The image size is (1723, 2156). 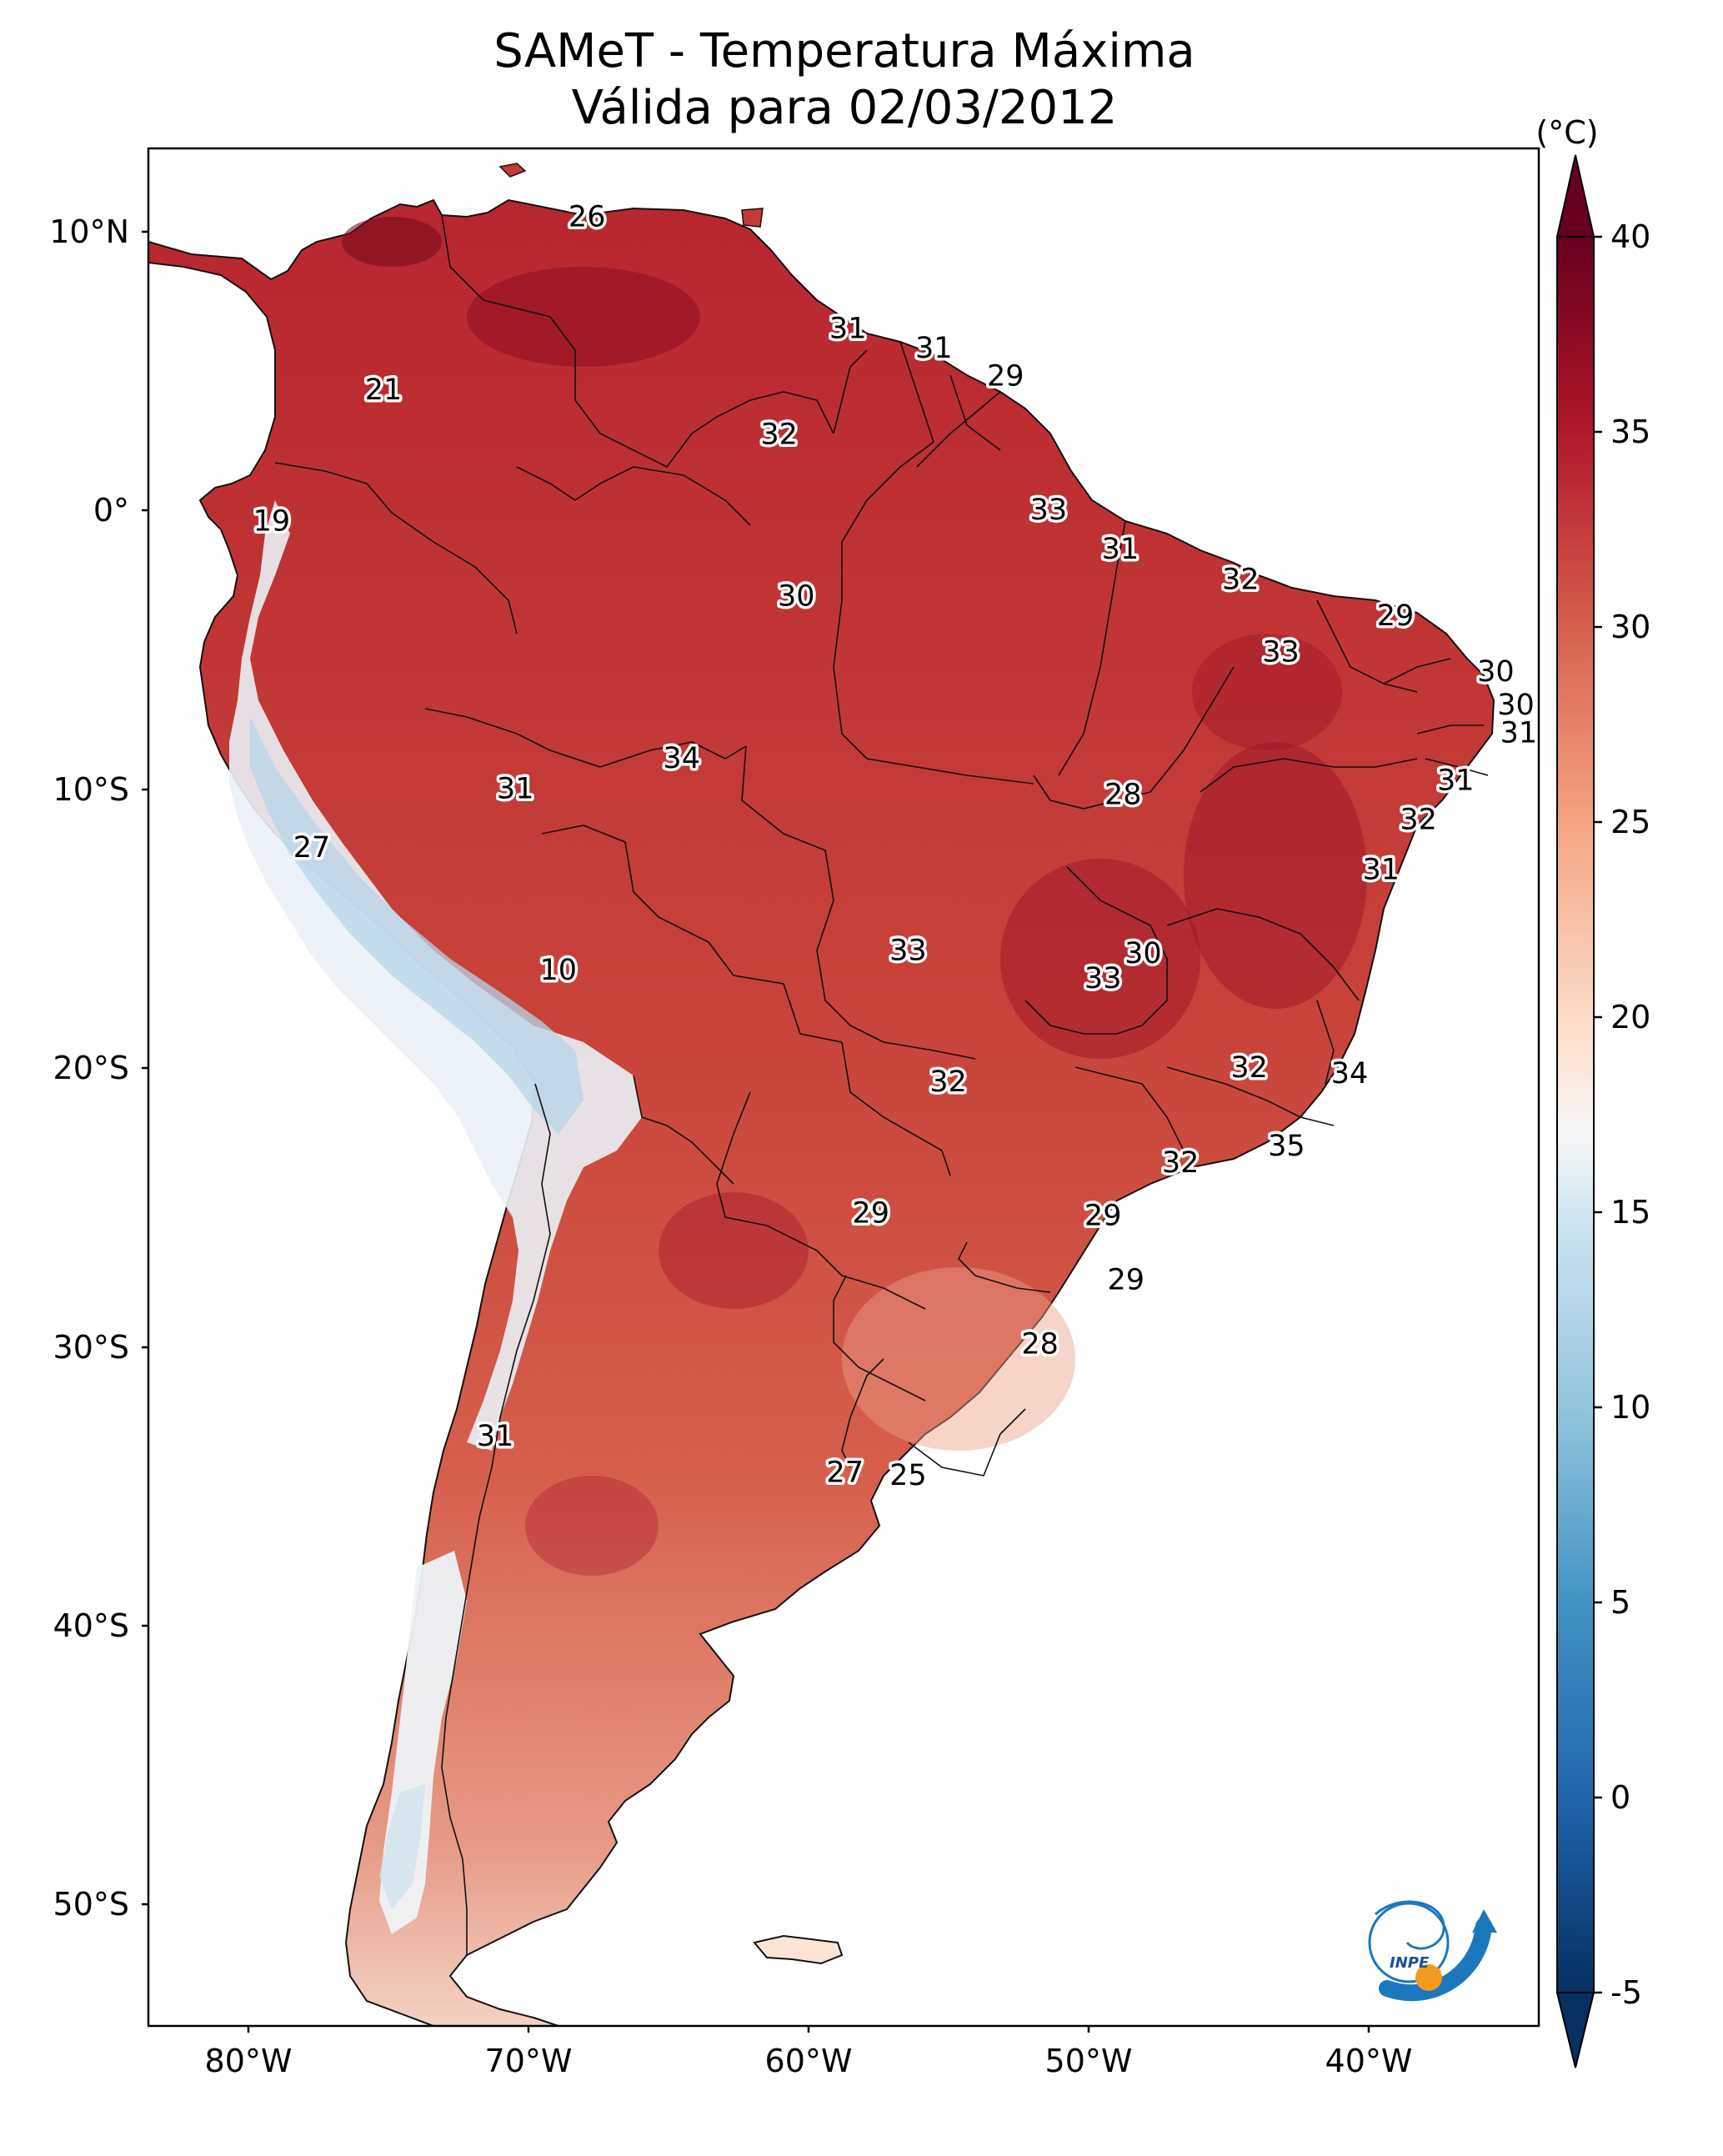 I want to click on title-line-2: Válida para 02/03/2012, so click(x=845, y=108).